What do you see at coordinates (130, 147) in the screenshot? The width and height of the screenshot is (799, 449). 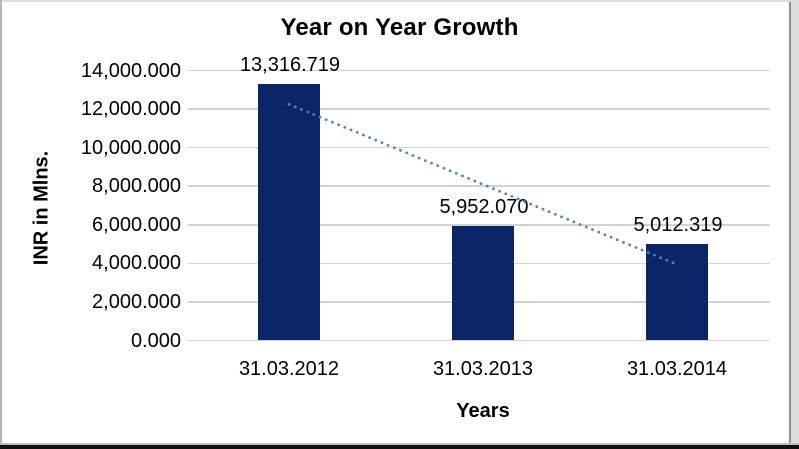 I see `y-axis-tick-label: 10,000.000` at bounding box center [130, 147].